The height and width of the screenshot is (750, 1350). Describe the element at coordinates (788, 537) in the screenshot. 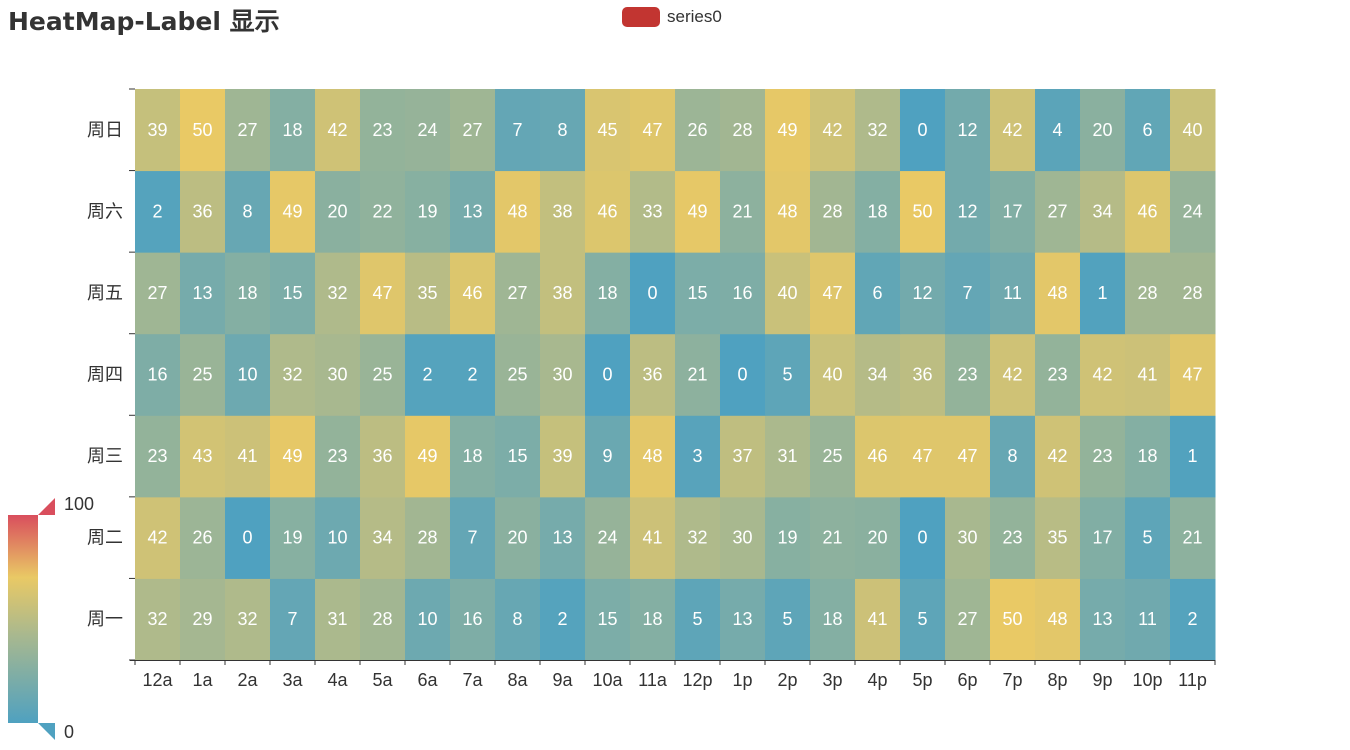

I see `heatmap-cell-周二-2p` at that location.